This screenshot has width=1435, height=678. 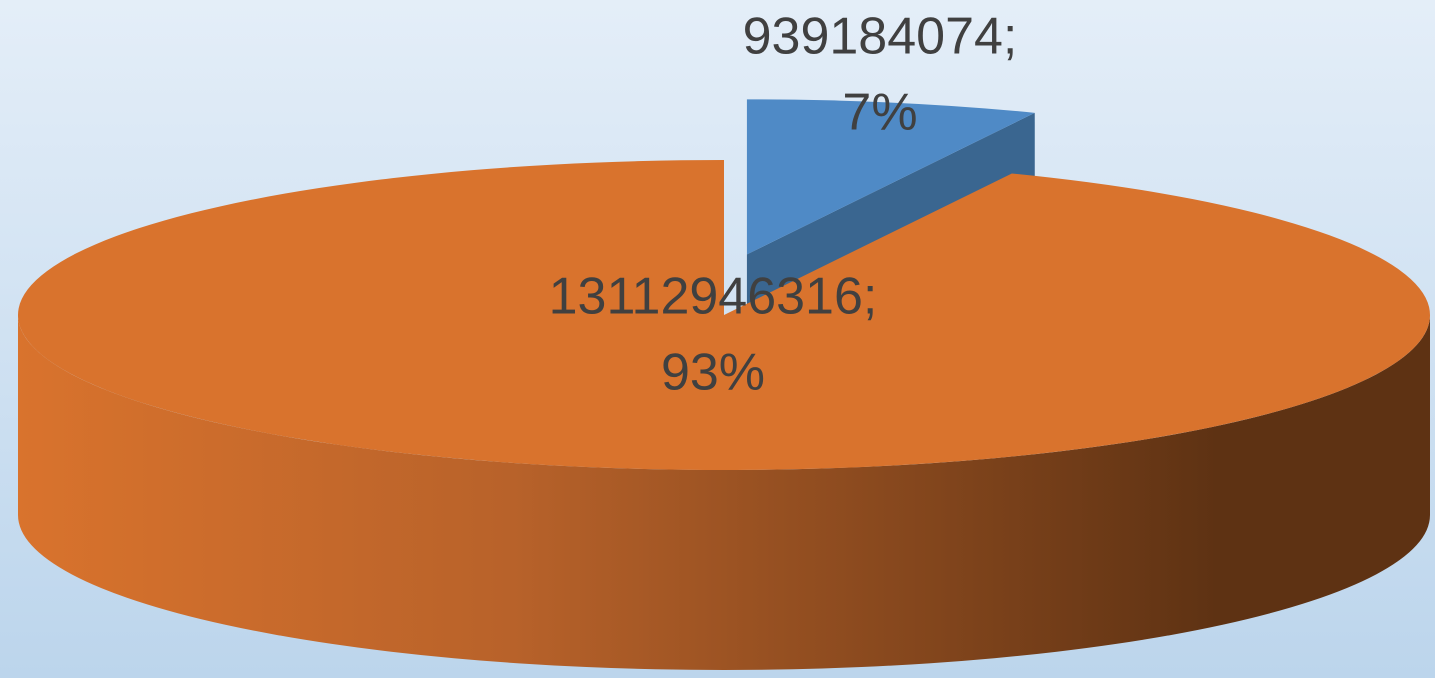 What do you see at coordinates (713, 373) in the screenshot?
I see `data-label: 93%` at bounding box center [713, 373].